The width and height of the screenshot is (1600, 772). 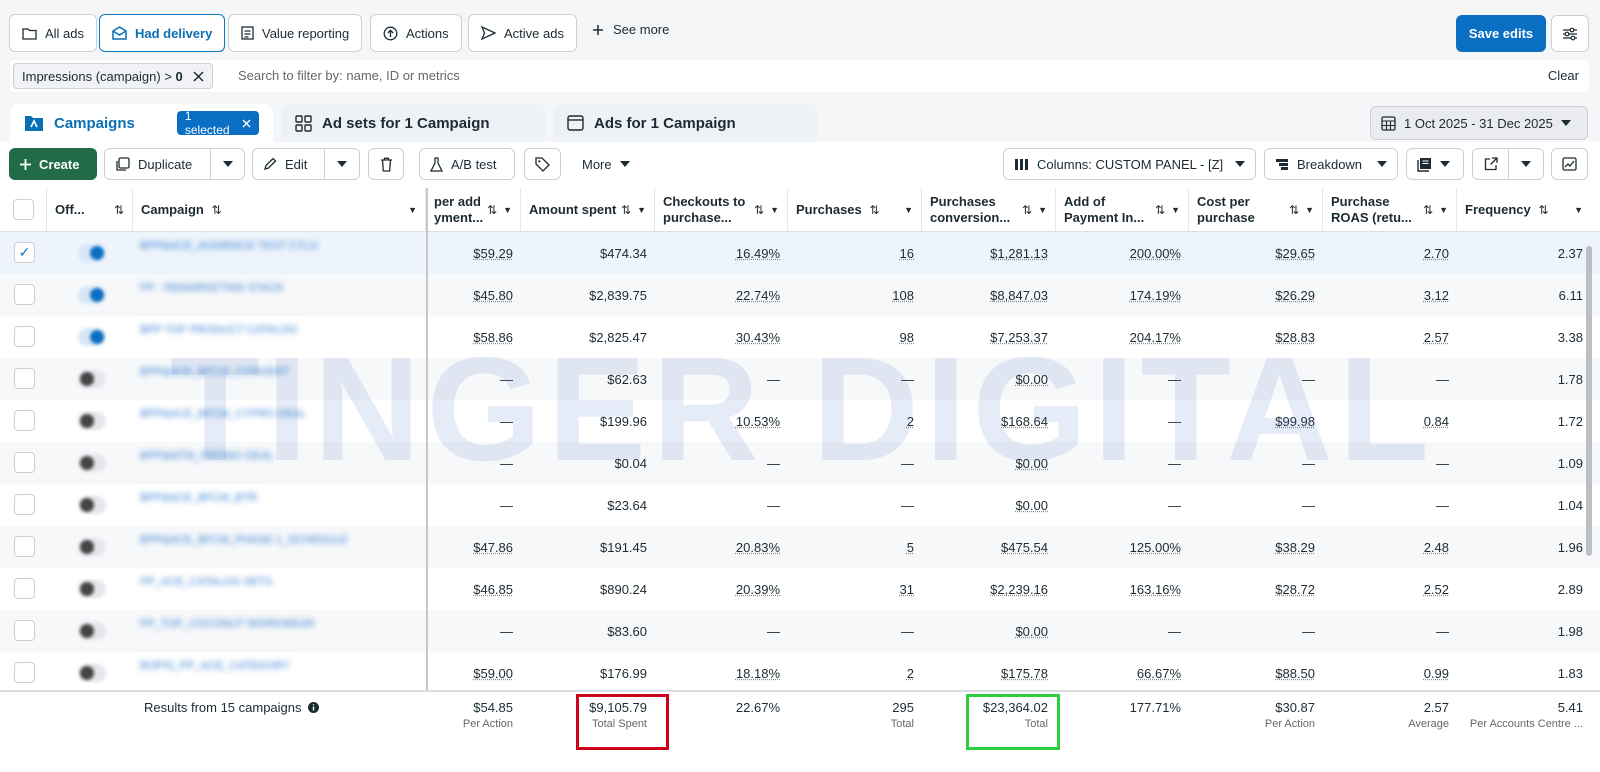 I want to click on campaign-name-link: BPP&MTM_PROMO DEAL, so click(x=207, y=456).